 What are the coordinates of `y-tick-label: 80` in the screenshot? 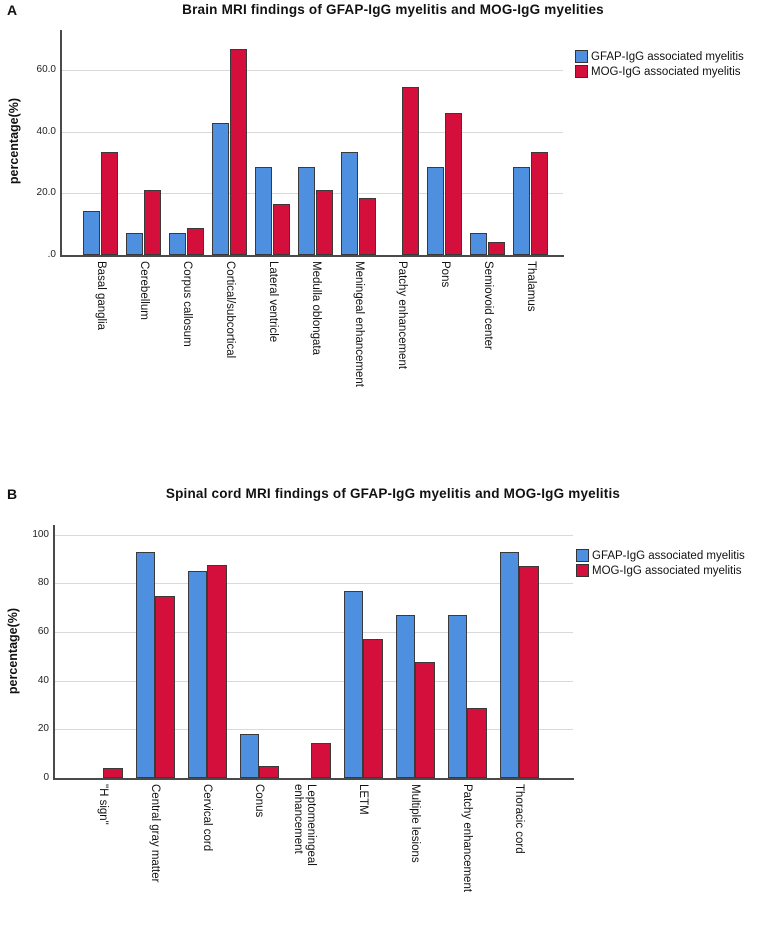 It's located at (43, 583).